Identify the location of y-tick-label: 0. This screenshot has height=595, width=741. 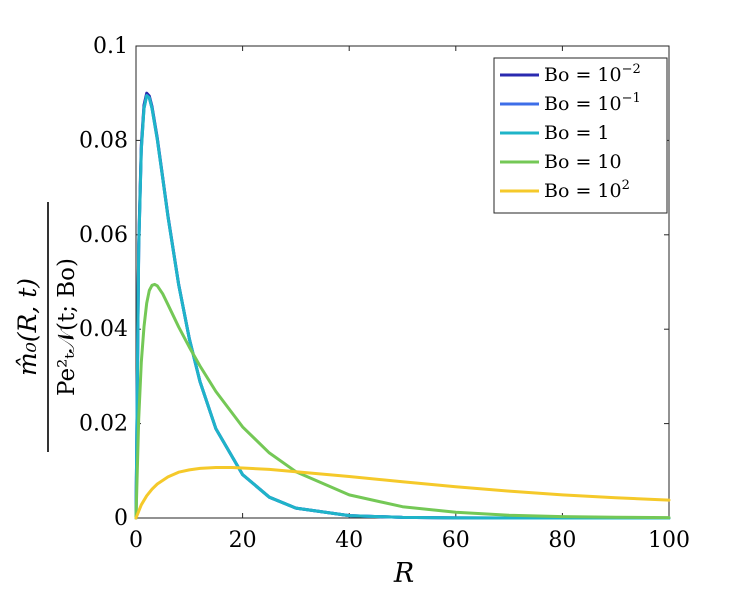
(121, 518).